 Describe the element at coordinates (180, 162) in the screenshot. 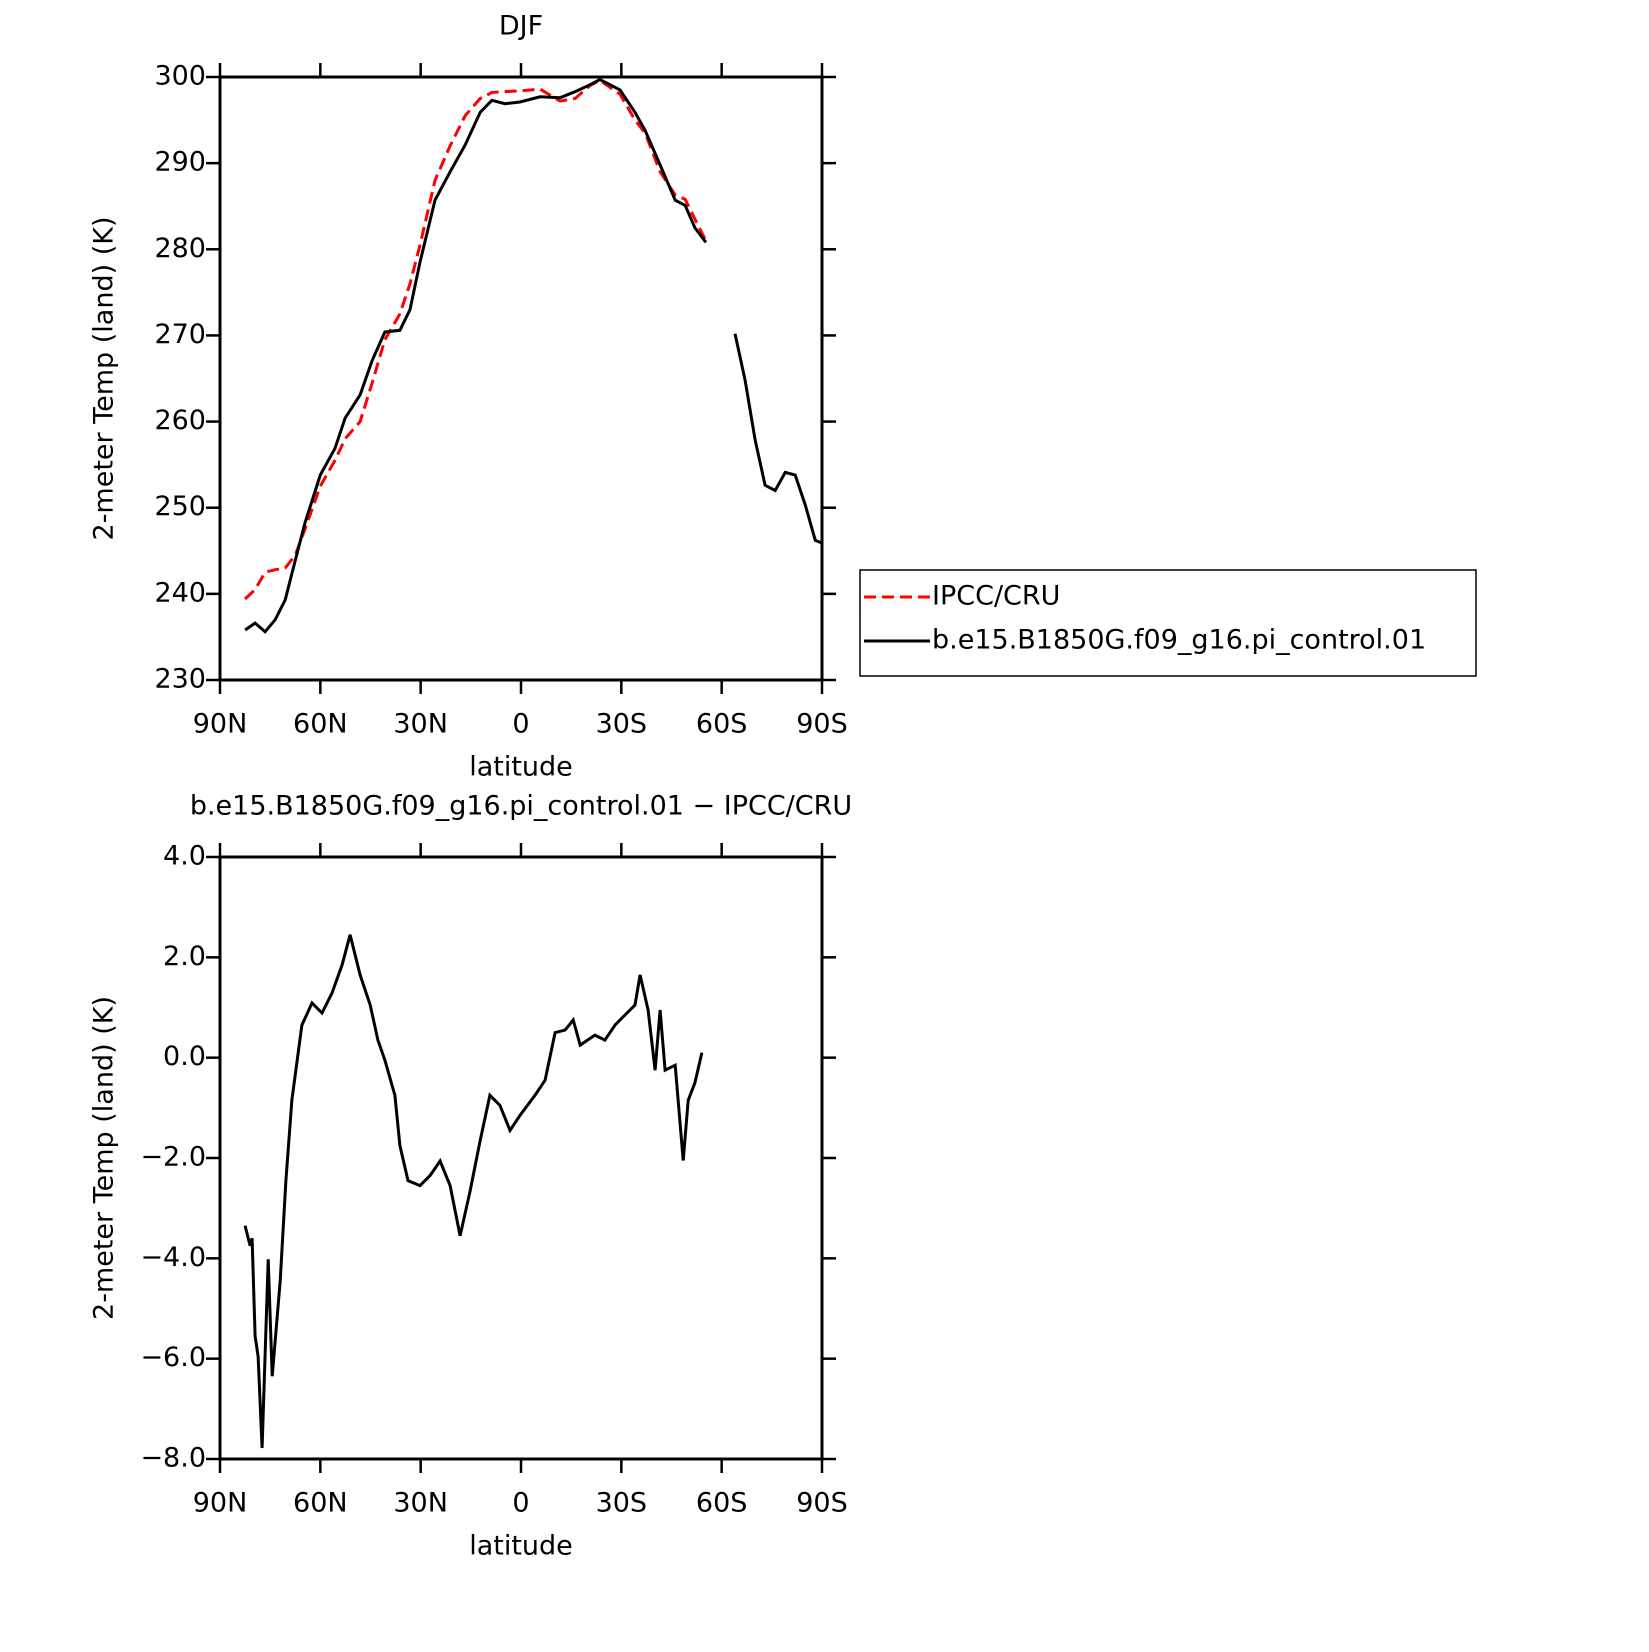

I see `y-tick-label: 290` at that location.